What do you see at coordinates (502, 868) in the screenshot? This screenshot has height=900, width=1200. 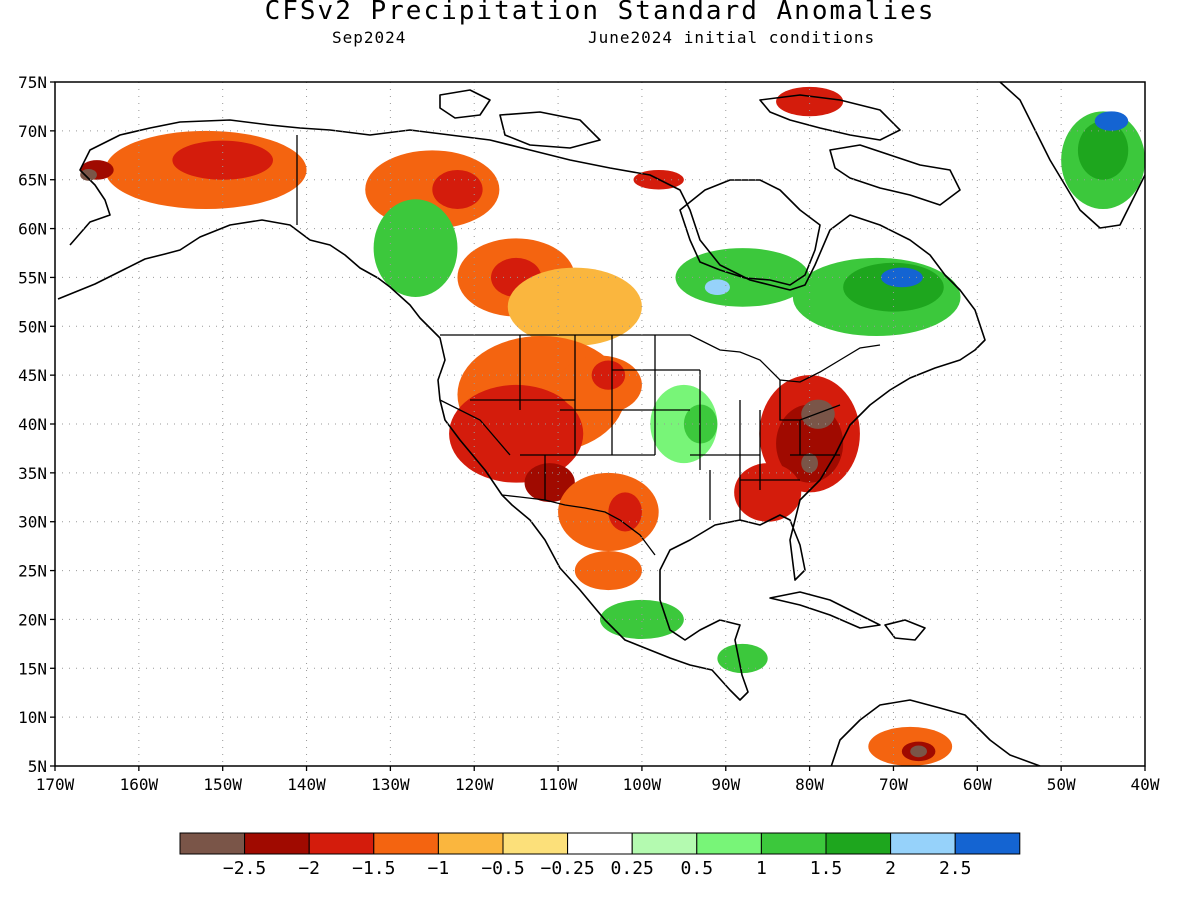 I see `colorbar-label: −0.5` at bounding box center [502, 868].